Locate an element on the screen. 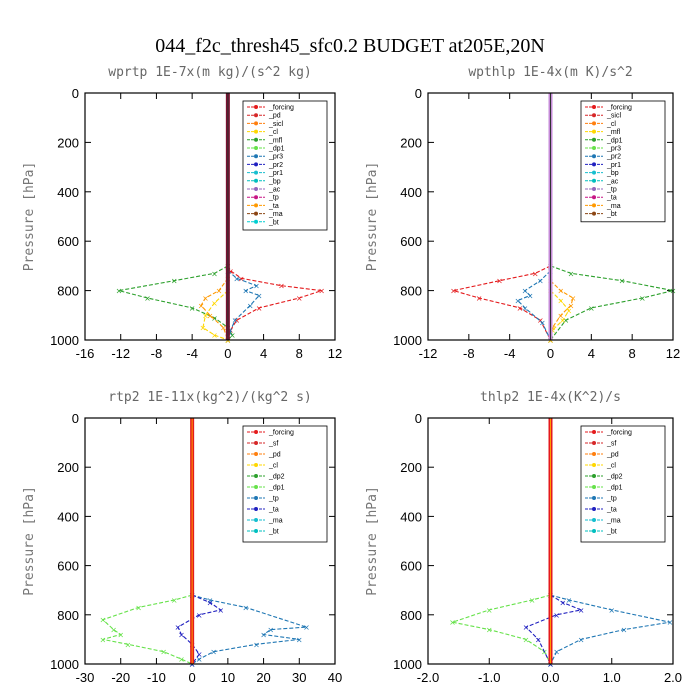  x-tick-label: 4 is located at coordinates (263, 353).